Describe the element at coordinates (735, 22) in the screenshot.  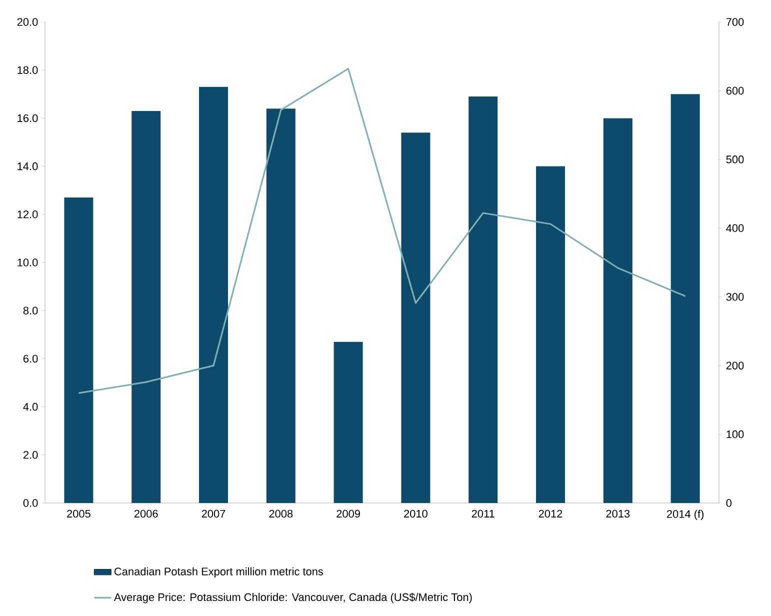
I see `y2-tick-label: 700` at that location.